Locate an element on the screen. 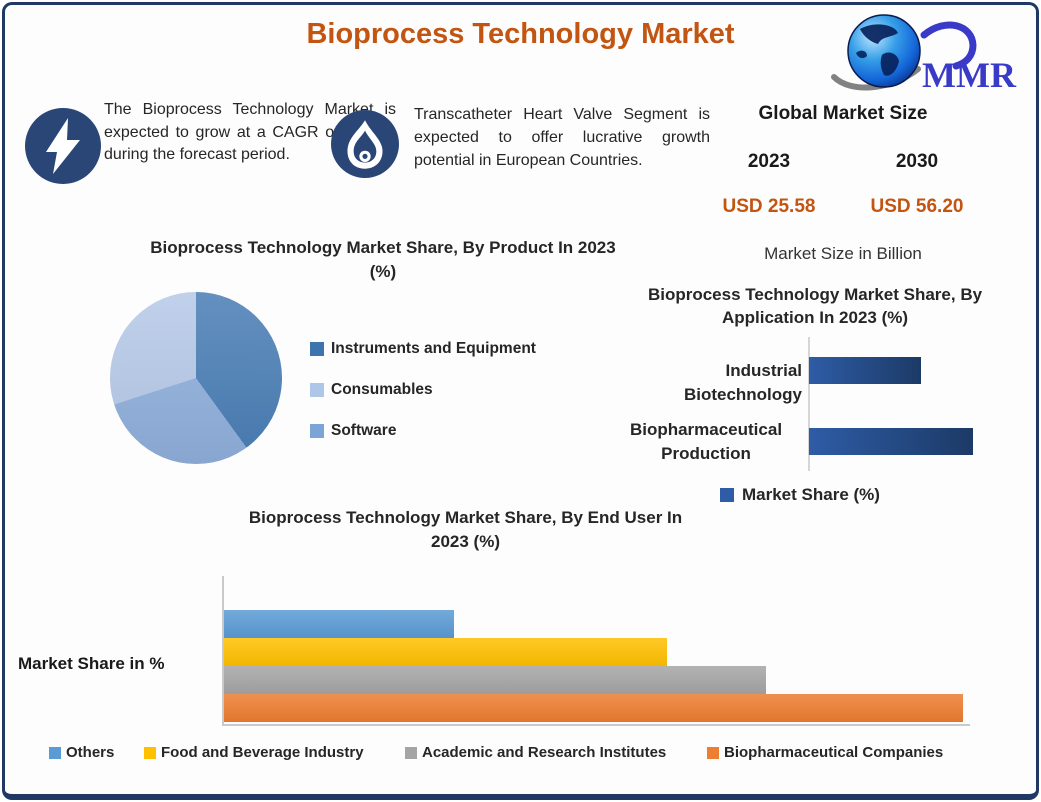 The height and width of the screenshot is (802, 1041). lightning-icon is located at coordinates (63, 146).